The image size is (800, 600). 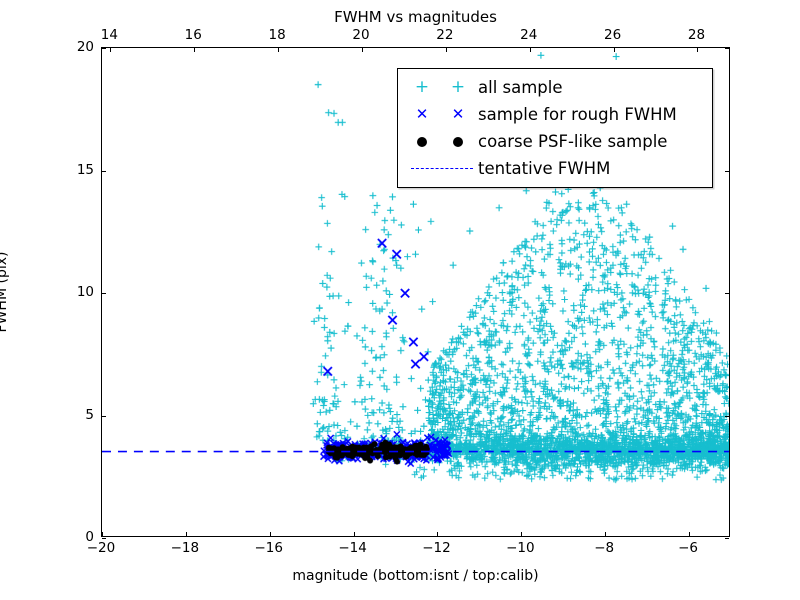 I want to click on plus-icon: + +, so click(x=440, y=87).